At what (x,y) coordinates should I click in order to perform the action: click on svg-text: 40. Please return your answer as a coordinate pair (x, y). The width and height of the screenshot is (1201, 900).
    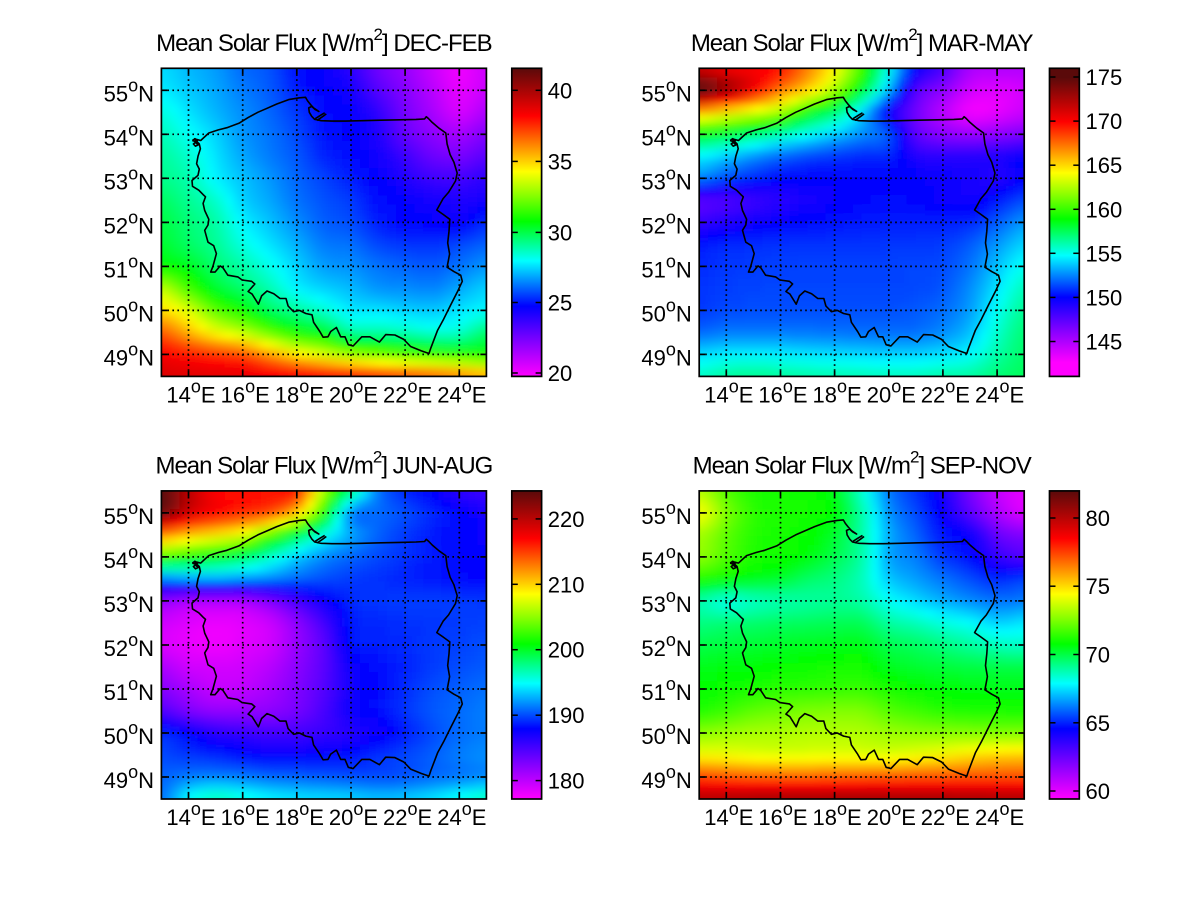
    Looking at the image, I should click on (560, 90).